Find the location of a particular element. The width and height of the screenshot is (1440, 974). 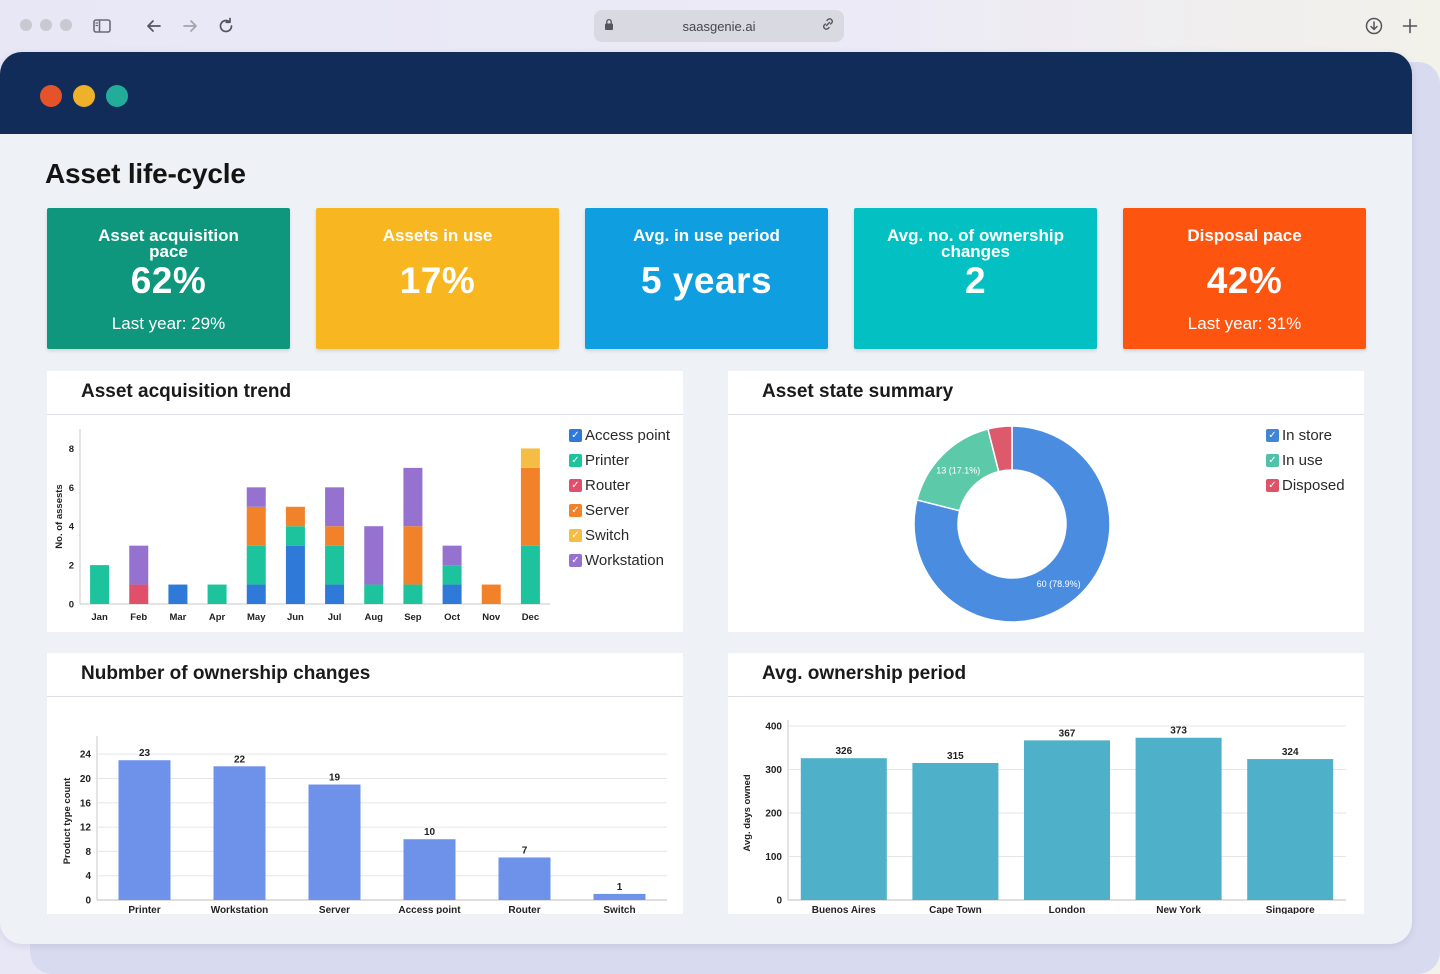

y-tick-label: 8 is located at coordinates (71, 449).